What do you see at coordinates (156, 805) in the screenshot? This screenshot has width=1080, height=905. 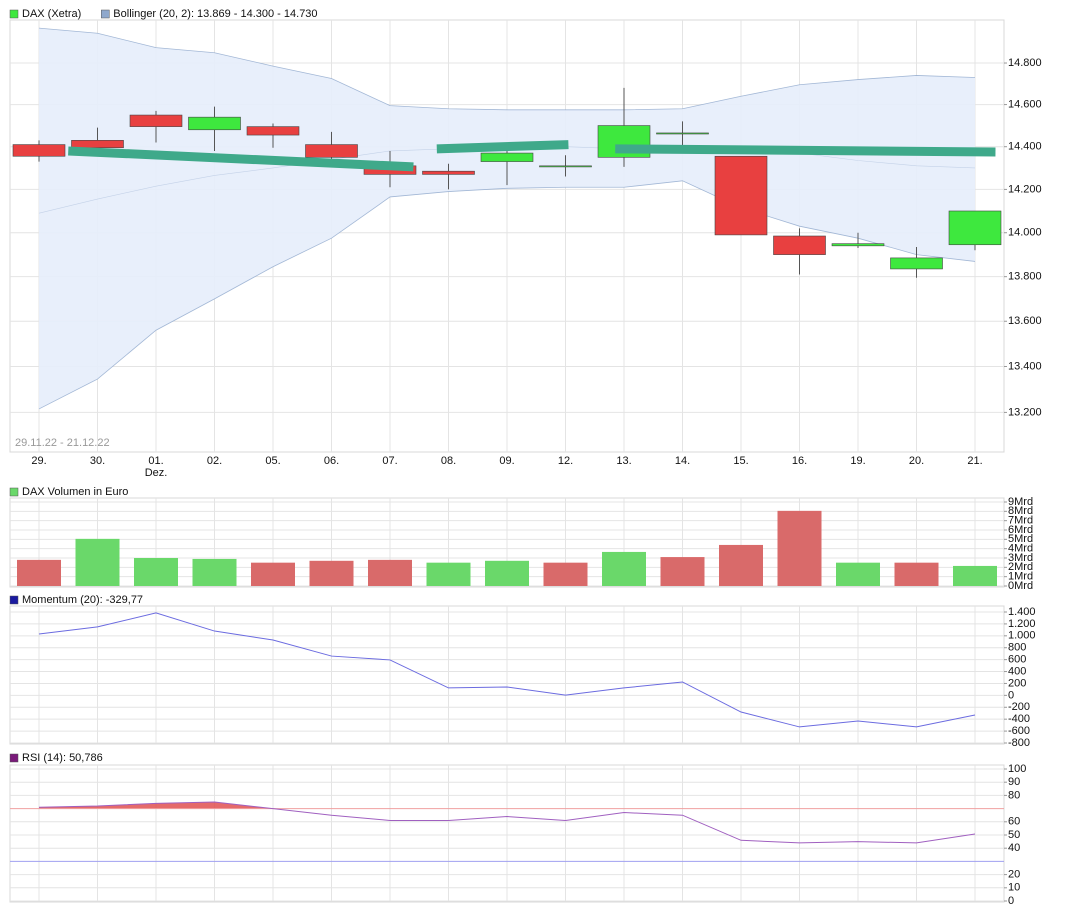 I see `overbought-fill` at bounding box center [156, 805].